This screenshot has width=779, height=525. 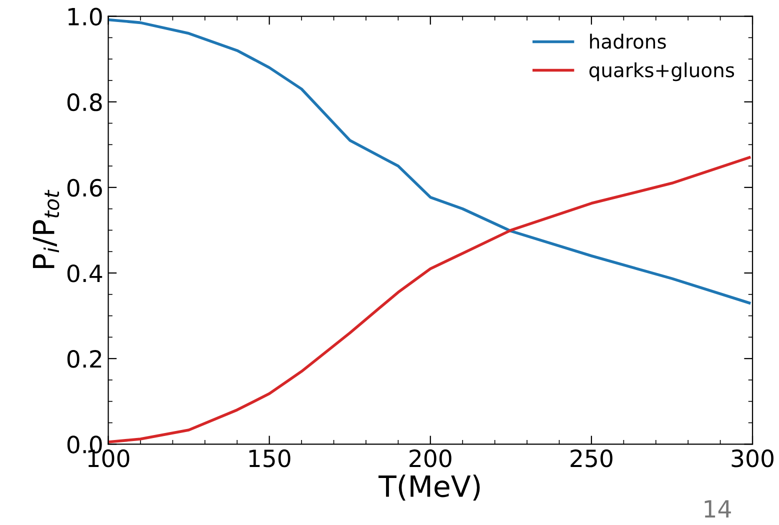 What do you see at coordinates (269, 458) in the screenshot?
I see `x-tick-label: 150` at bounding box center [269, 458].